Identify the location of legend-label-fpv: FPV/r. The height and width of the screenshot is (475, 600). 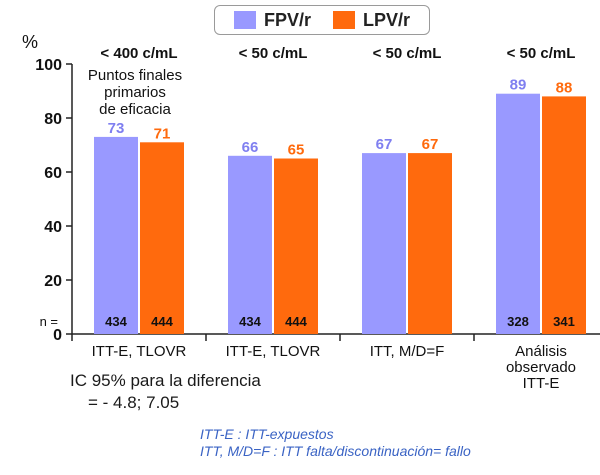
(287, 19).